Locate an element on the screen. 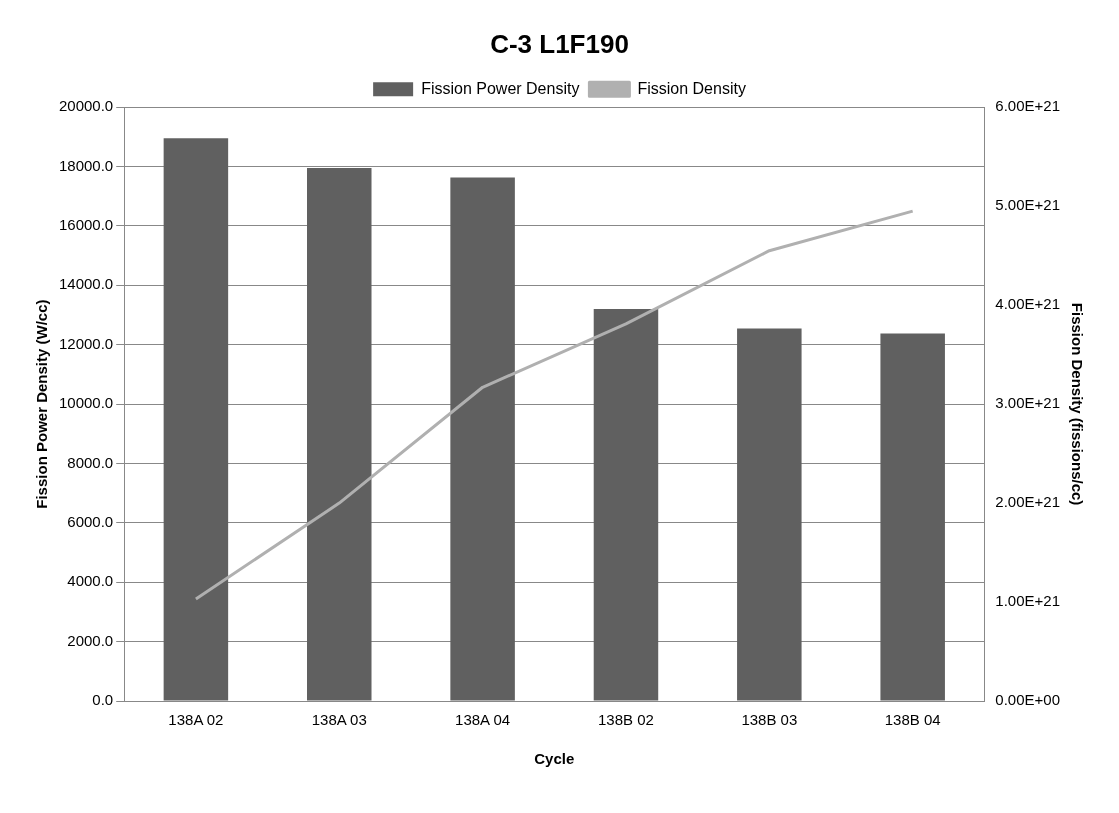 This screenshot has height=813, width=1119. y-tick-label: 16000.0 is located at coordinates (86, 225).